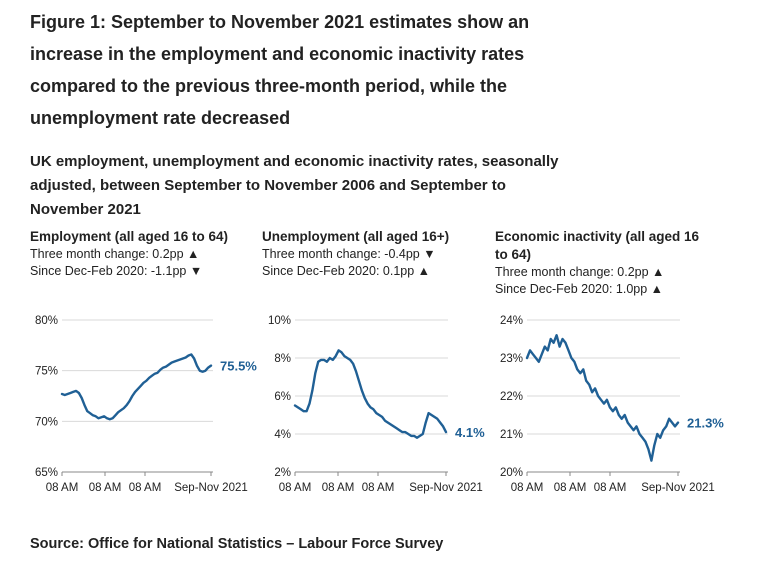 The width and height of the screenshot is (765, 567). I want to click on series-line-employment, so click(136, 387).